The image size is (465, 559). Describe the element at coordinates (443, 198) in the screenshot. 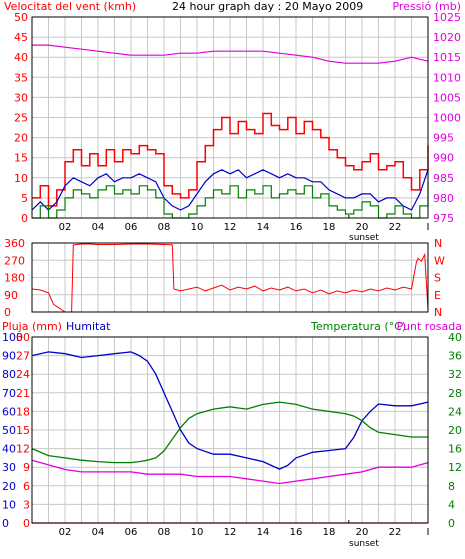

I see `pressure-tick-980: 980` at that location.